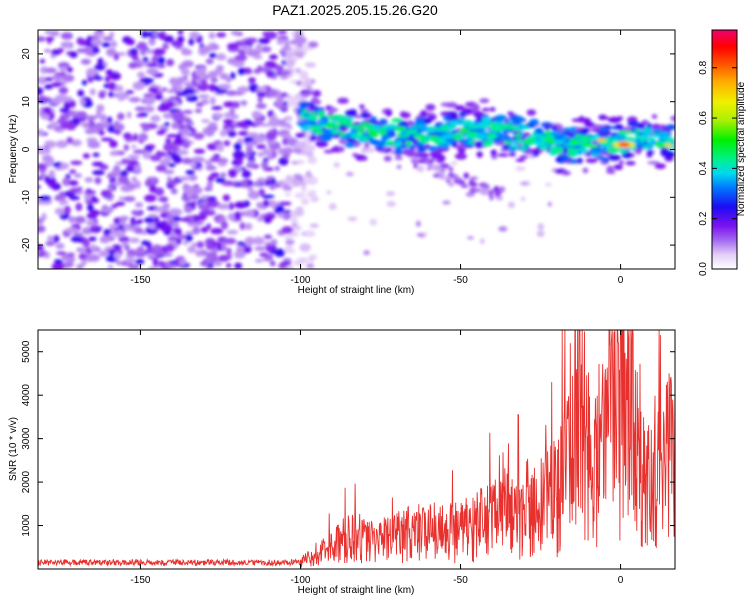 The width and height of the screenshot is (750, 605). What do you see at coordinates (140, 580) in the screenshot?
I see `bottom-x-tick-label: -150` at bounding box center [140, 580].